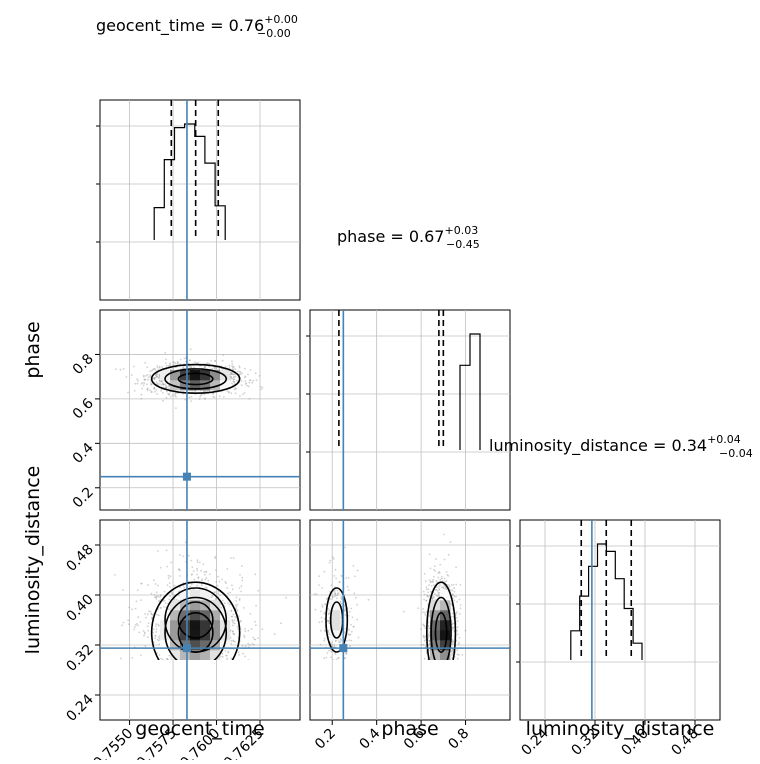 Image resolution: width=760 pixels, height=764 pixels. What do you see at coordinates (83, 364) in the screenshot?
I see `ytick-label-phase: 0.8` at bounding box center [83, 364].